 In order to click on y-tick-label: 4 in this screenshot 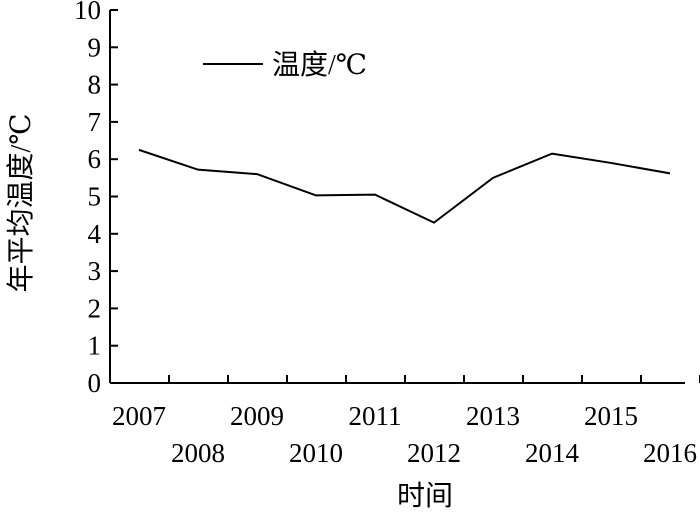, I will do `click(95, 234)`.